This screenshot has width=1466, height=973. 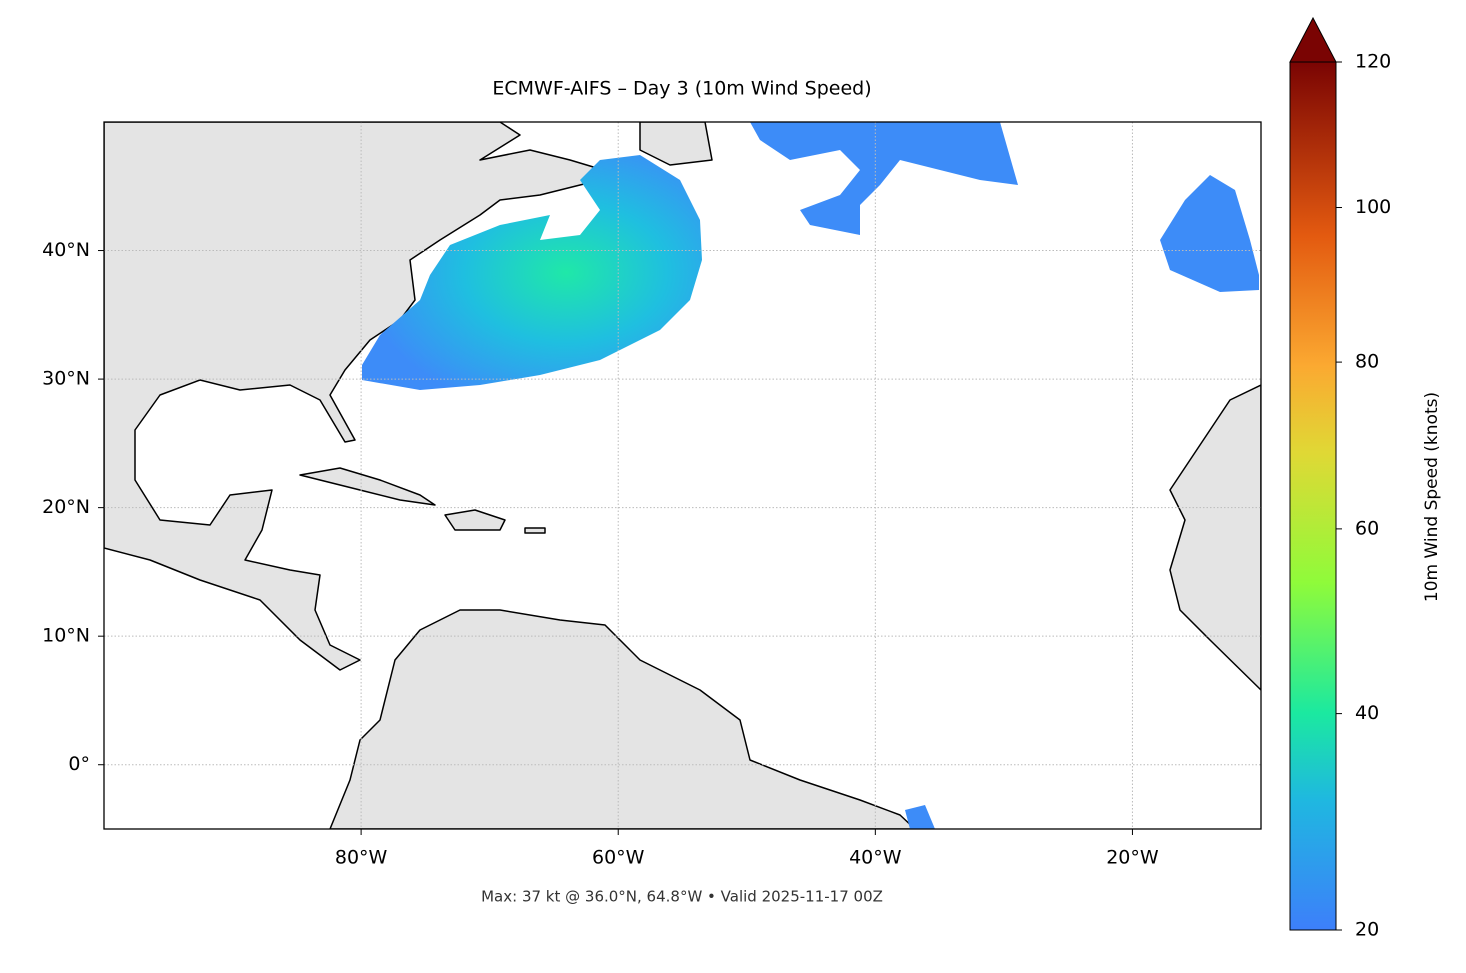 I want to click on south-america, so click(x=622, y=719).